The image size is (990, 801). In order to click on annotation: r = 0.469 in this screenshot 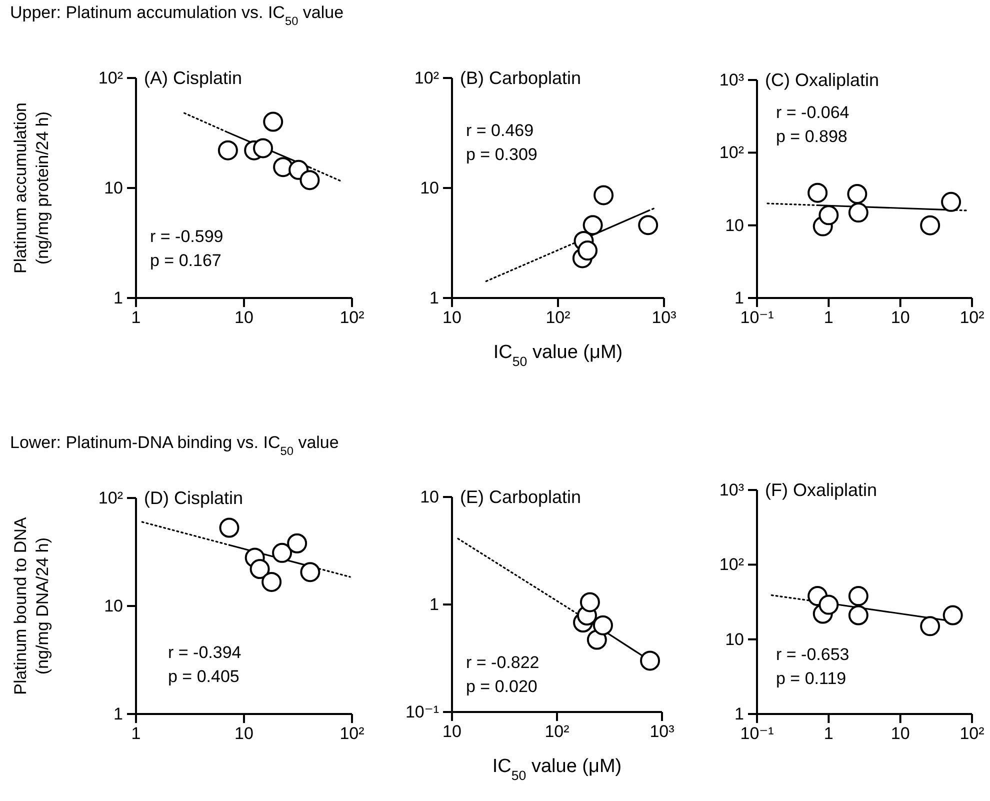, I will do `click(500, 130)`.